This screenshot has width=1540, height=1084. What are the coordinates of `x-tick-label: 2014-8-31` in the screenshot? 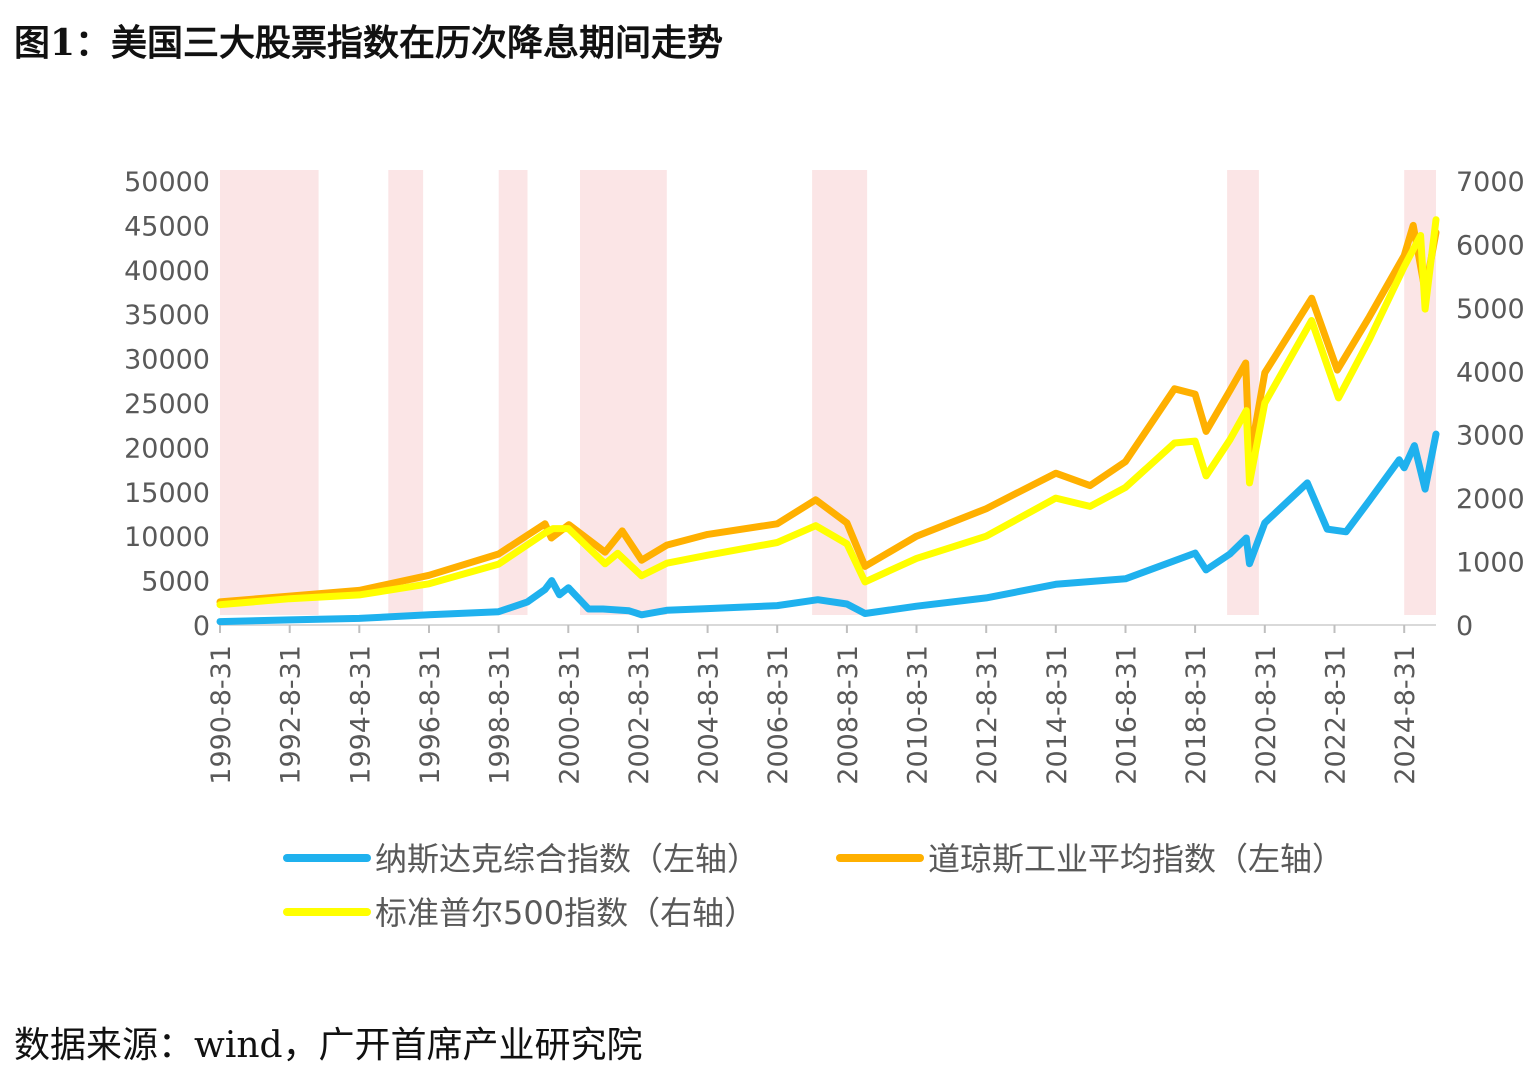 It's located at (1057, 715).